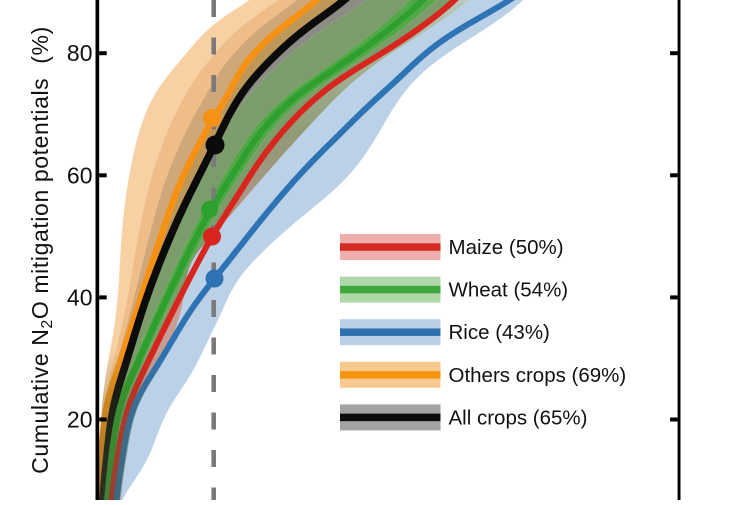  Describe the element at coordinates (80, 53) in the screenshot. I see `svg-text: 80` at that location.